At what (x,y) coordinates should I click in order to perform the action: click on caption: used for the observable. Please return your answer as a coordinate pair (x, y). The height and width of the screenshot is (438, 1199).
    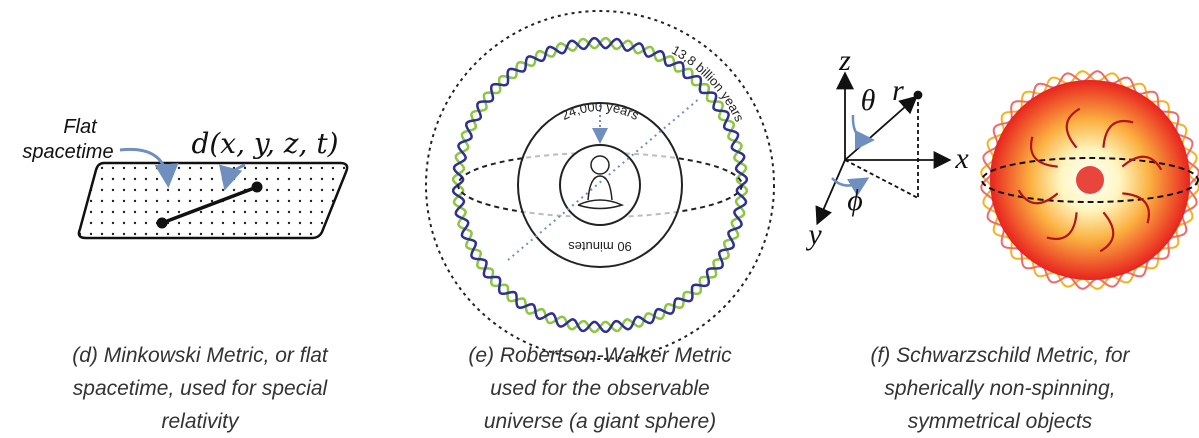
    Looking at the image, I should click on (599, 388).